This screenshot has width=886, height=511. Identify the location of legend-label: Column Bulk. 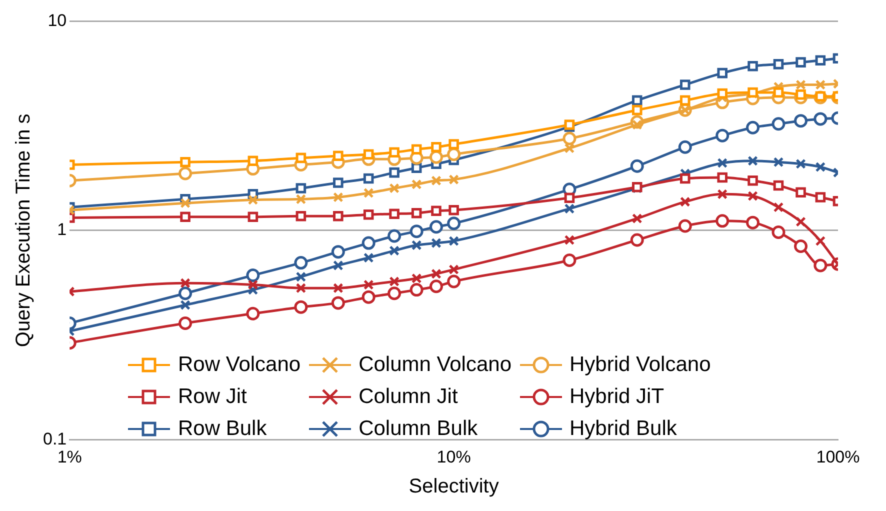
(418, 429).